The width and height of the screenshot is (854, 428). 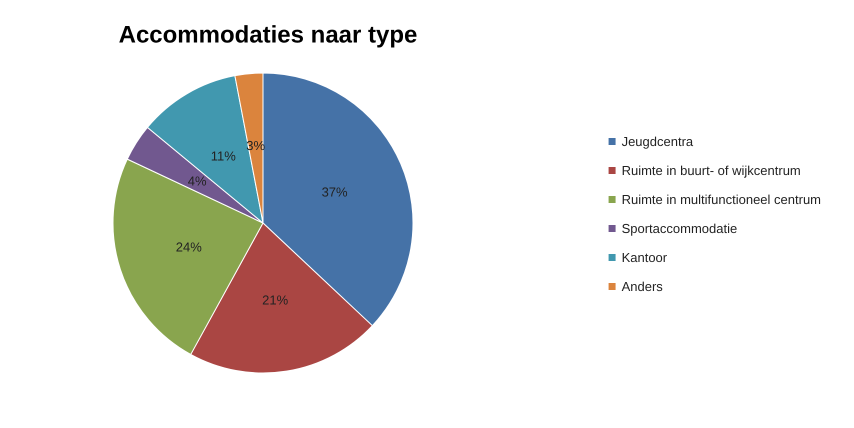 What do you see at coordinates (189, 247) in the screenshot?
I see `data-label: 24%` at bounding box center [189, 247].